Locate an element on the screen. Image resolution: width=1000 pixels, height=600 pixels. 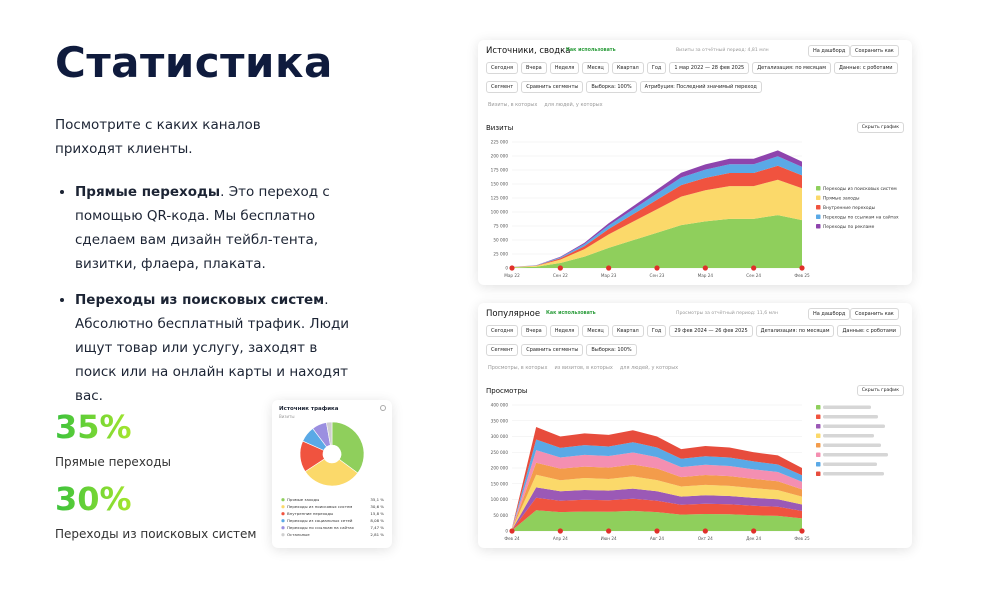
x-tick-label: Мар 22 is located at coordinates (512, 275).